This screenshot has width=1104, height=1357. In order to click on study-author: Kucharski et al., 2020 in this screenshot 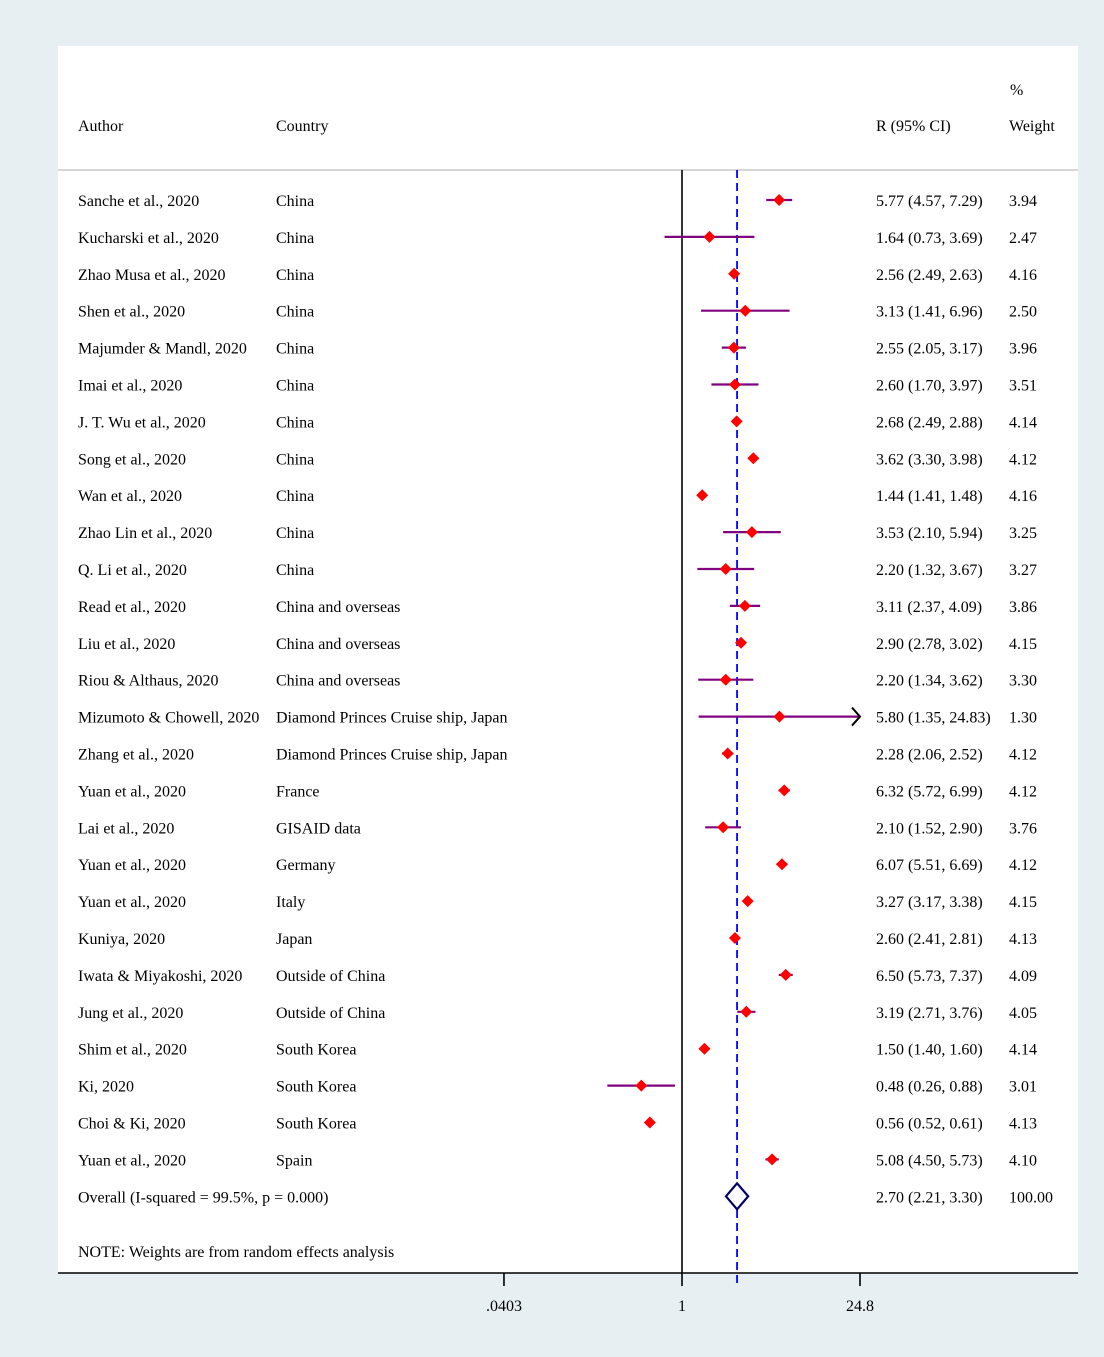, I will do `click(148, 238)`.